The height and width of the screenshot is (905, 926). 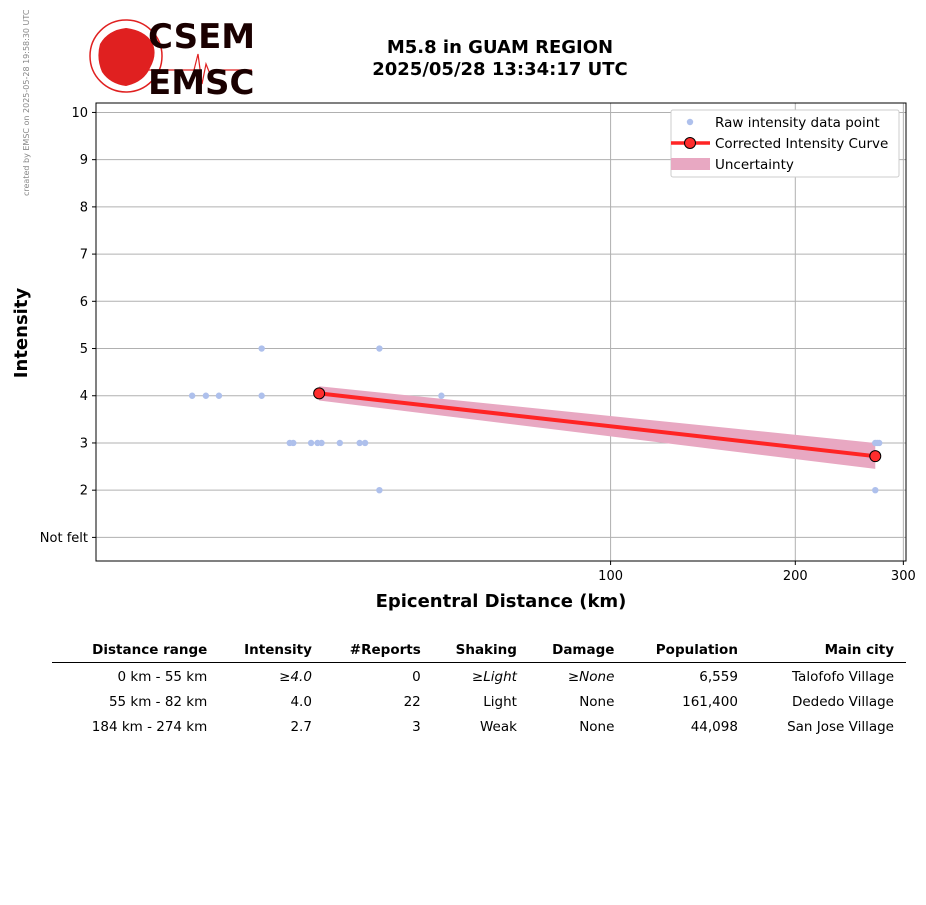 I want to click on x-ticks: 100 200 300, so click(x=757, y=572).